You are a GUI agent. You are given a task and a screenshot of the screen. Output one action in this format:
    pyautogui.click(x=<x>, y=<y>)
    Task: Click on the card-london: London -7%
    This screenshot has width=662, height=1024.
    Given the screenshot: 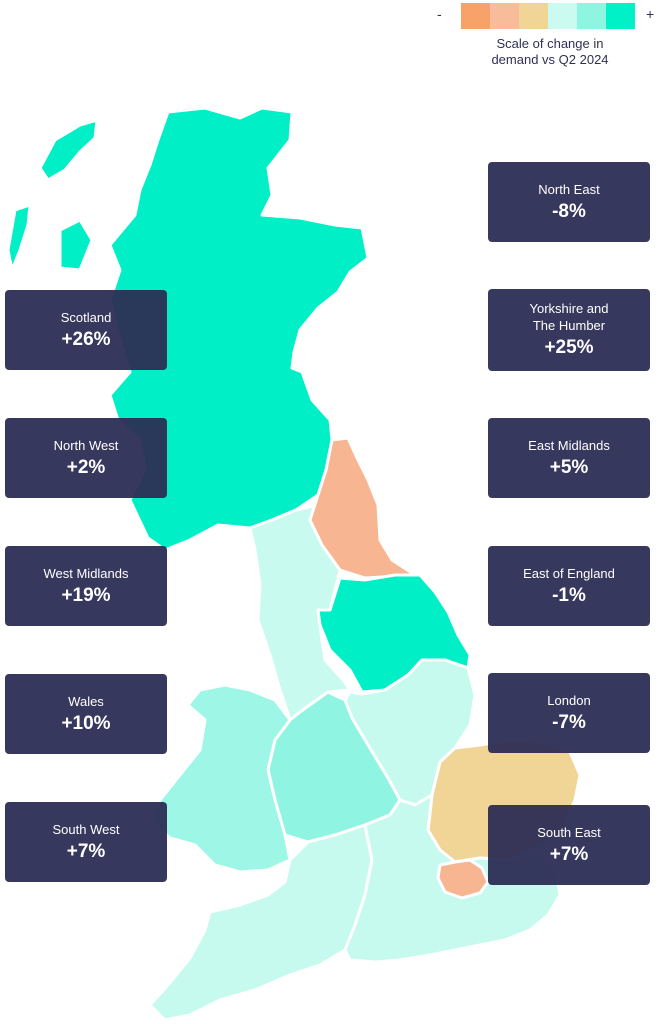 What is the action you would take?
    pyautogui.click(x=569, y=713)
    